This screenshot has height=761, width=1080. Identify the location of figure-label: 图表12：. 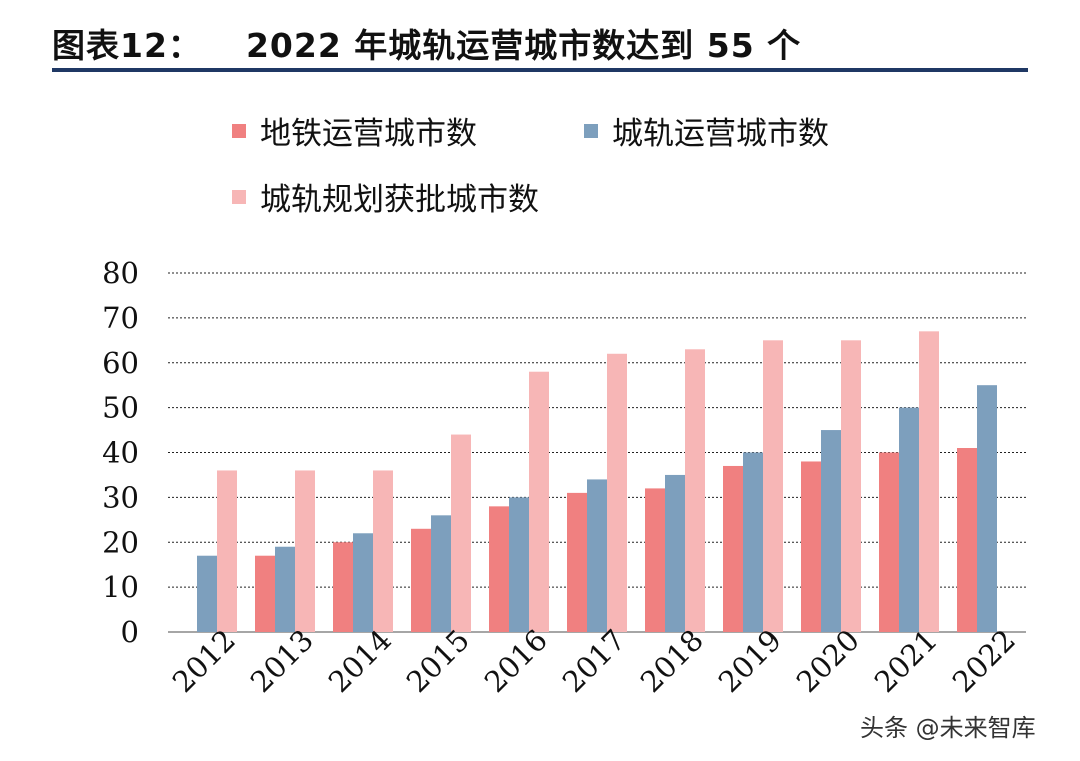
(127, 45).